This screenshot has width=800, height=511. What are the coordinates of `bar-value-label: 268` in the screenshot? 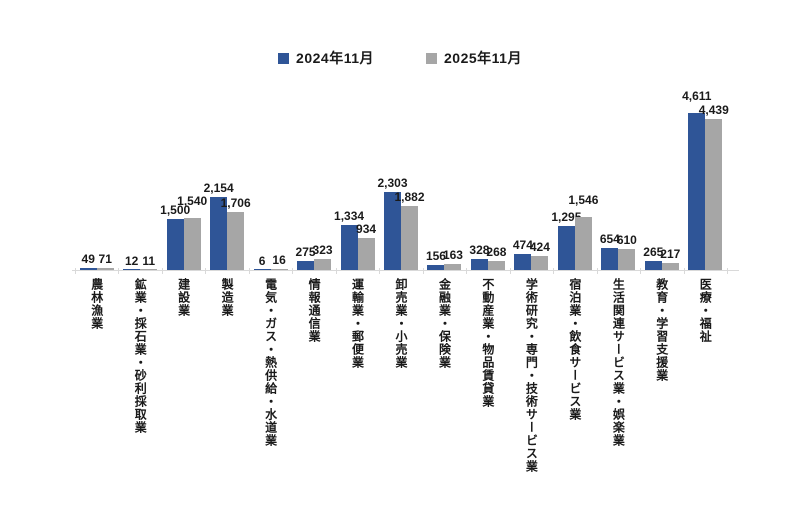 It's located at (496, 251).